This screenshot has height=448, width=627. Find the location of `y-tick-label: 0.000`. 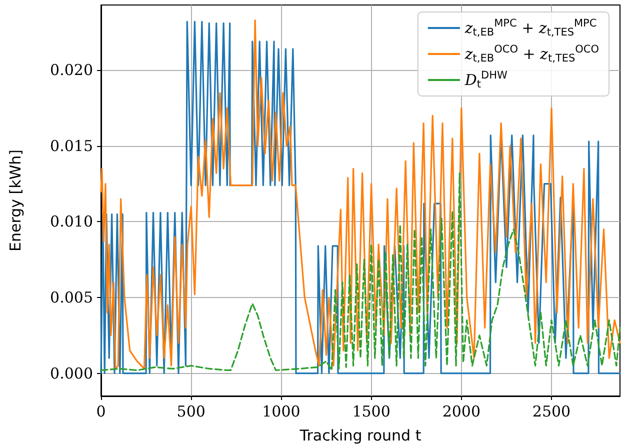

y-tick-label: 0.000 is located at coordinates (71, 373).